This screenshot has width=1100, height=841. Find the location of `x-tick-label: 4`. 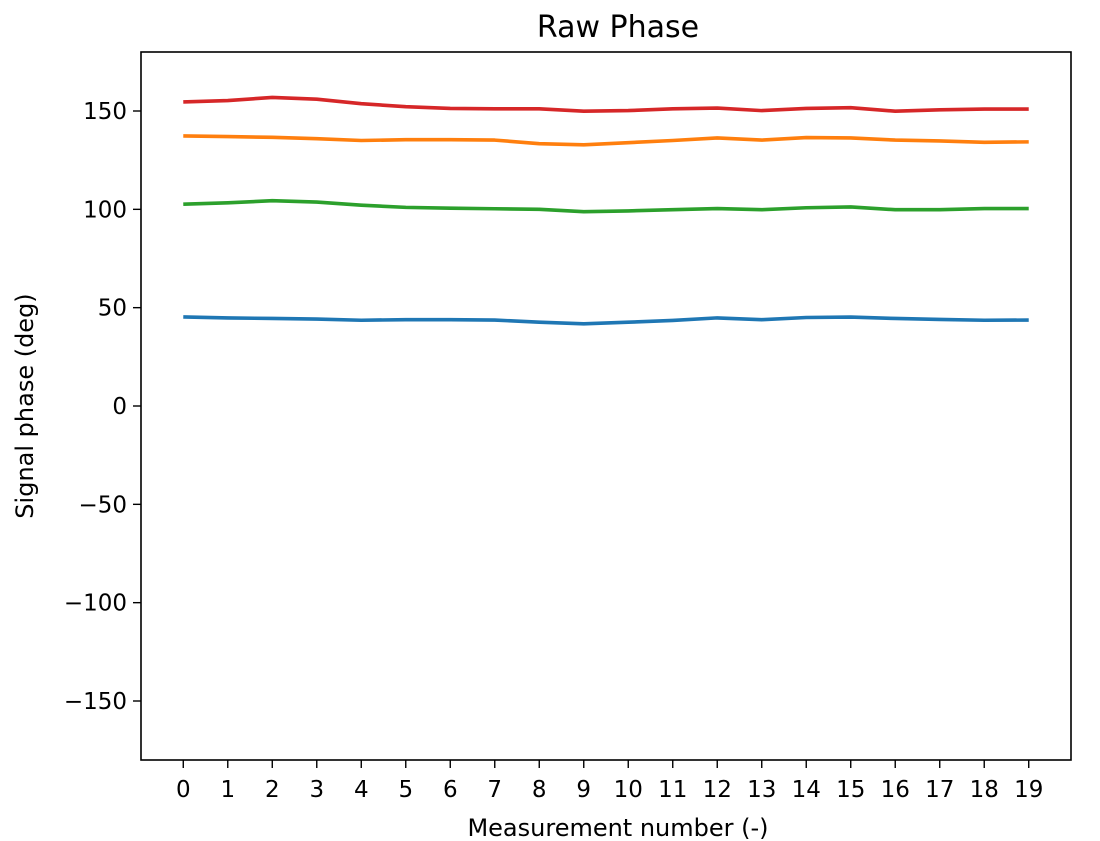

x-tick-label: 4 is located at coordinates (361, 790).